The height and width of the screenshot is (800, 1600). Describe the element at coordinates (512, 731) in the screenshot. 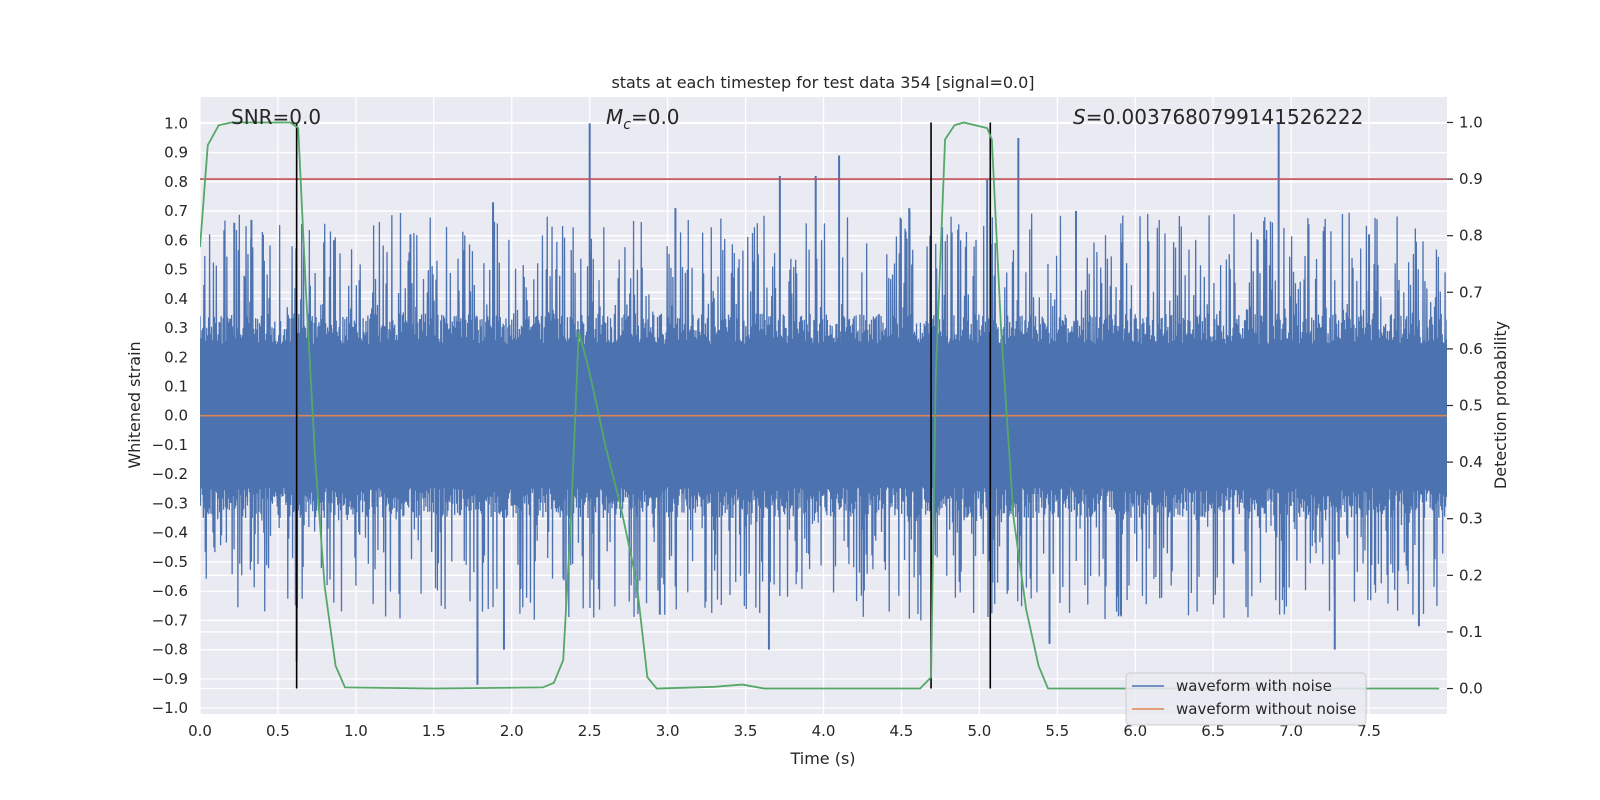

I see `x-tick-label: 2.0` at that location.